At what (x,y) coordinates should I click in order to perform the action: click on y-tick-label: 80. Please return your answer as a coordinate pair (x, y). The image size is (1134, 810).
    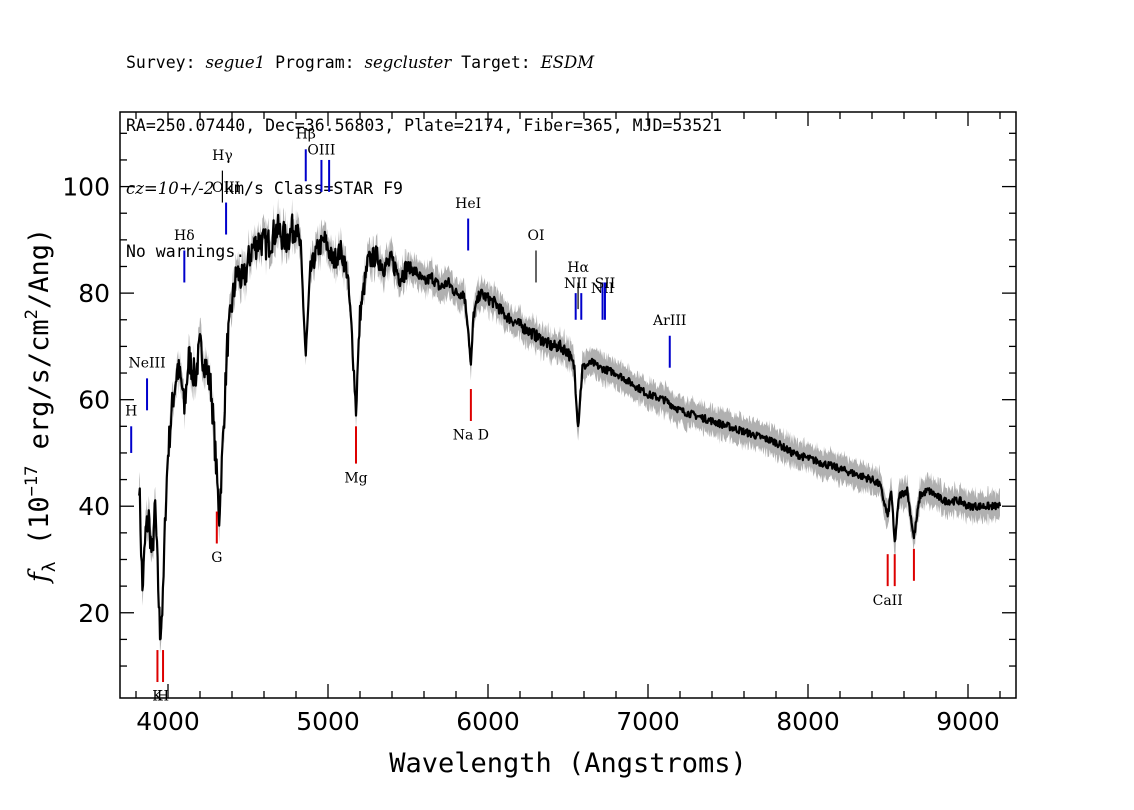
    Looking at the image, I should click on (94, 293).